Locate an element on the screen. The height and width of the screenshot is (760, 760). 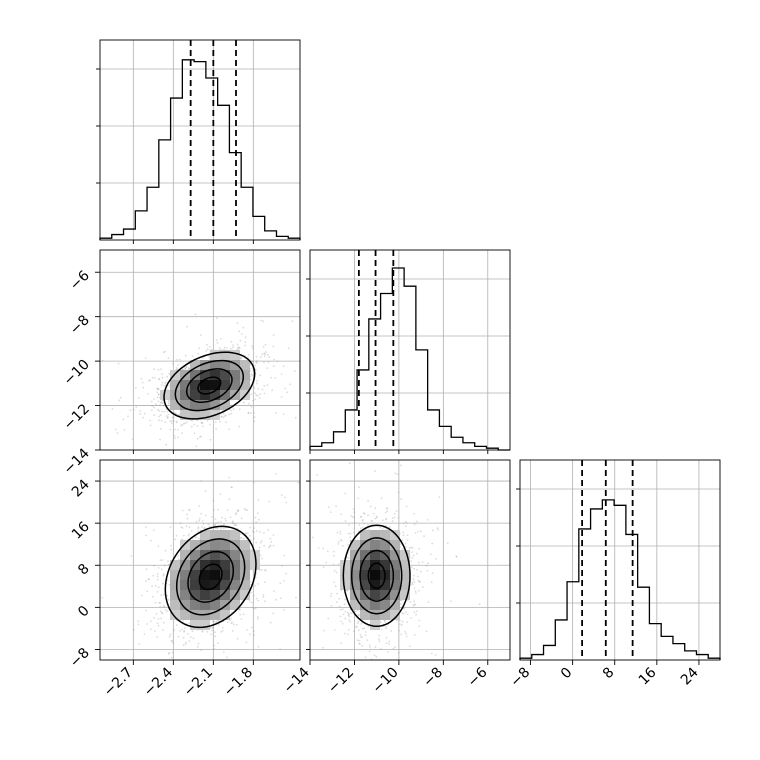
histogram-grid is located at coordinates (620, 560).